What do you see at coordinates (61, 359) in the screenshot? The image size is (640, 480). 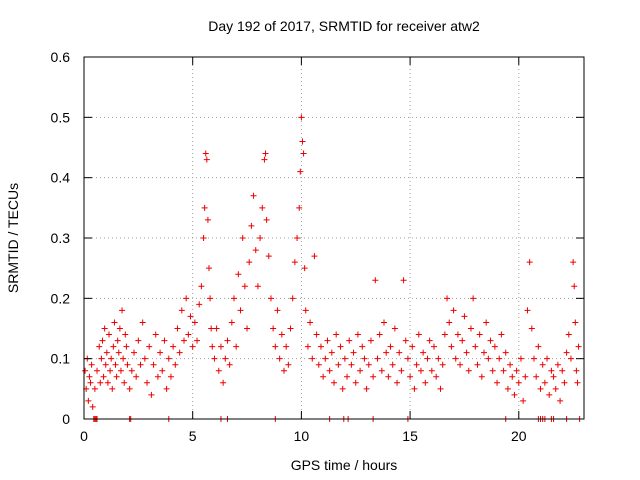 I see `y-tick-label: 0.1` at bounding box center [61, 359].